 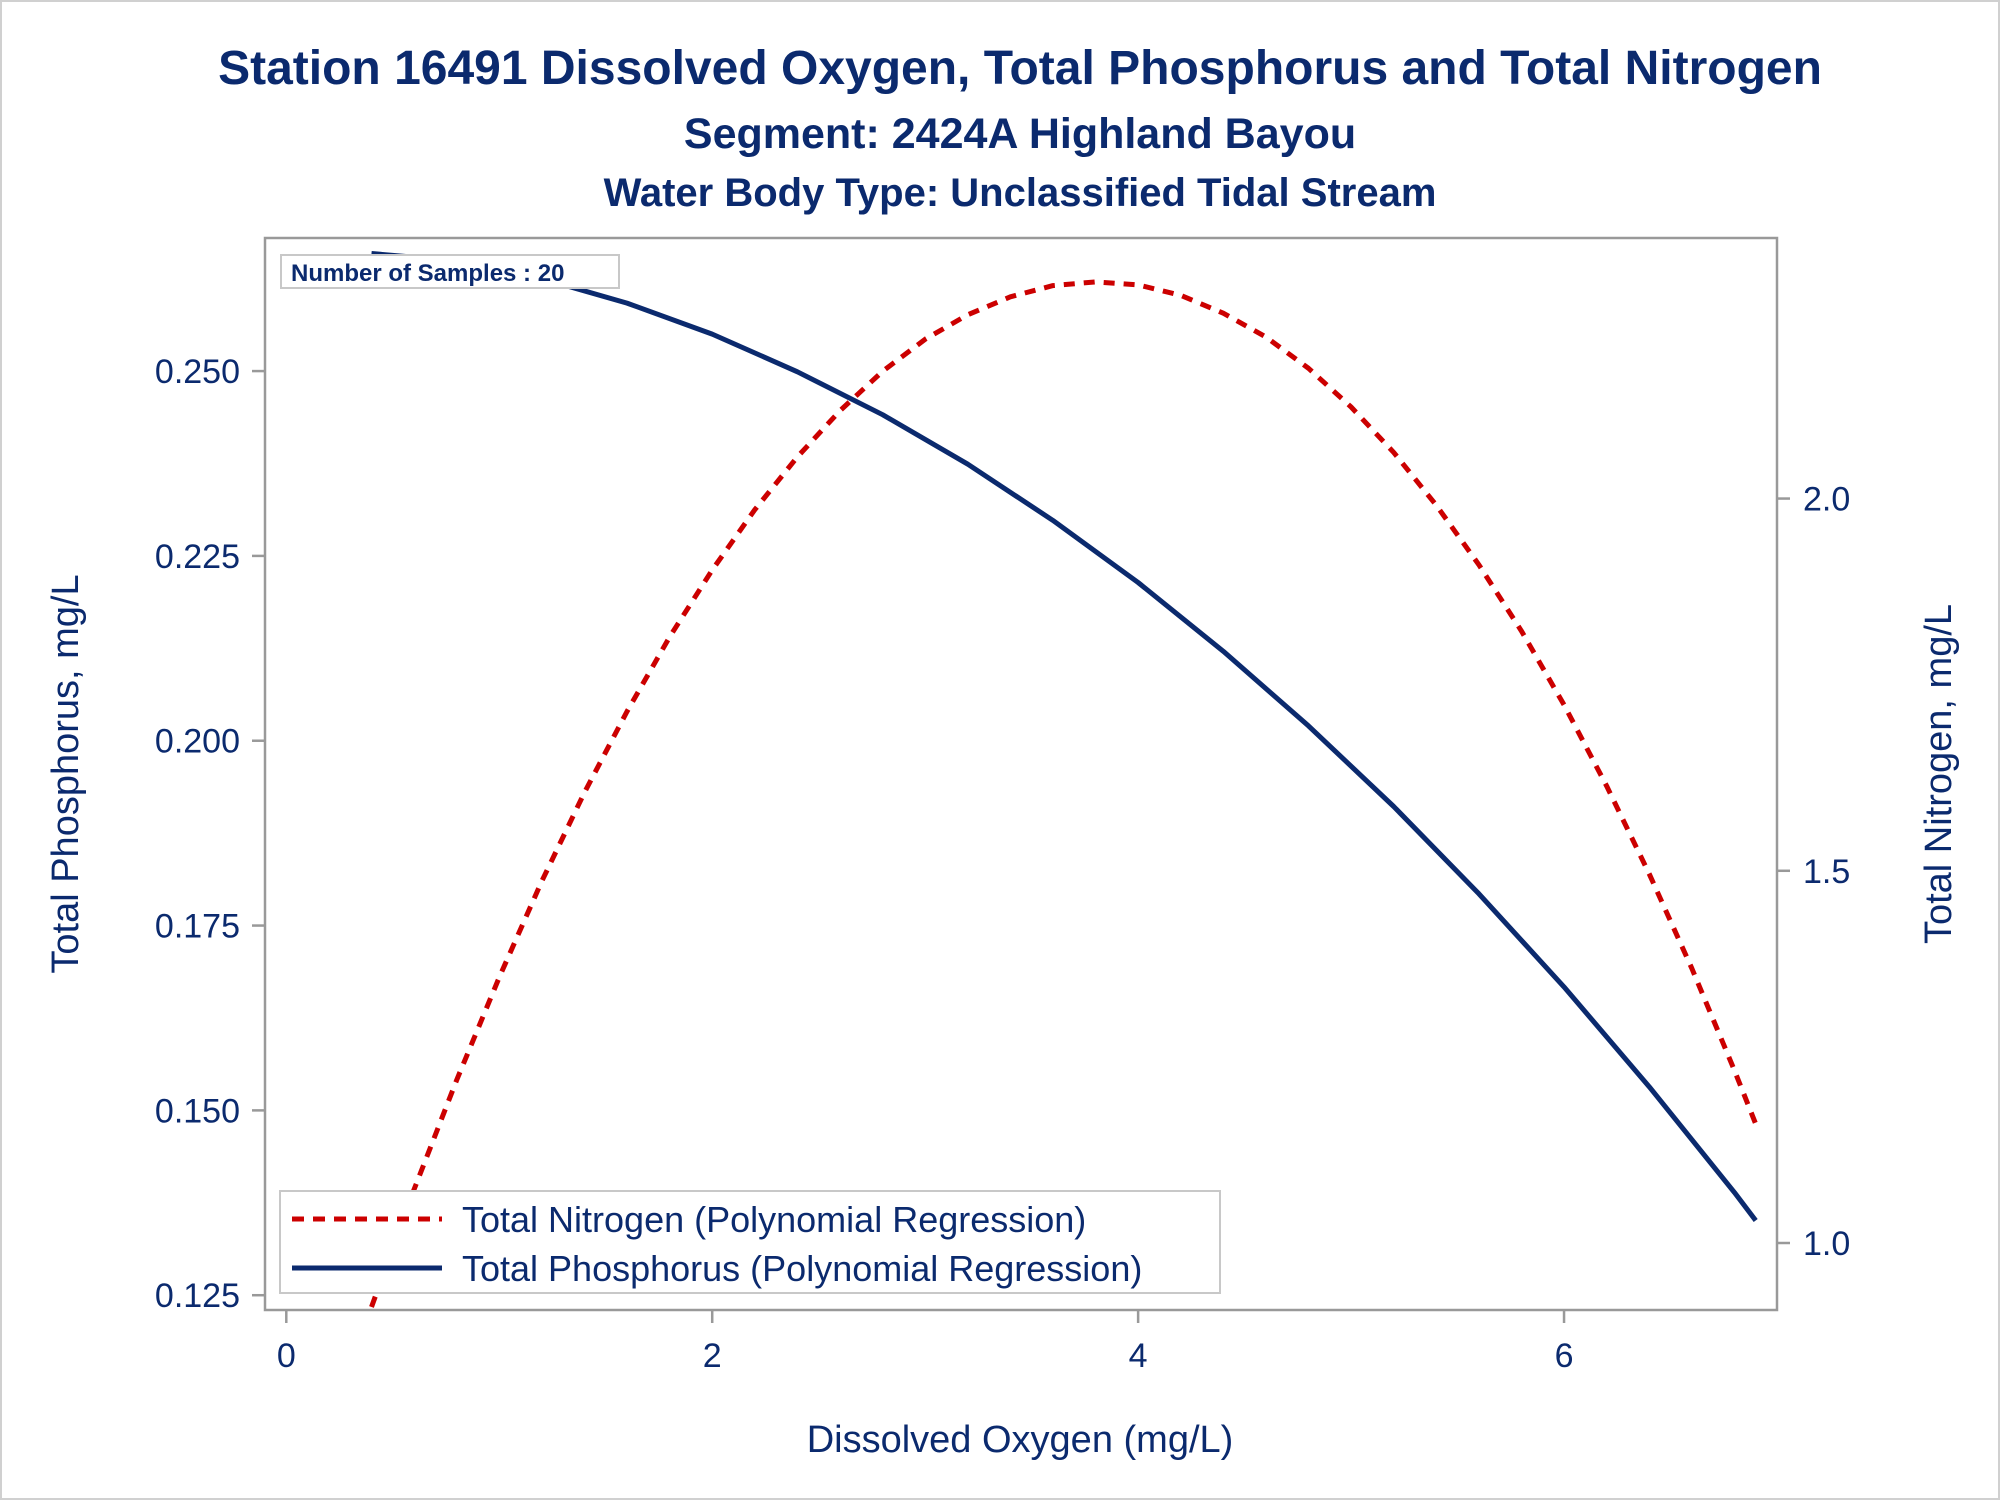 What do you see at coordinates (774, 1219) in the screenshot?
I see `legend-label-nitrogen: Total Nitrogen (Polynomial Regression)` at bounding box center [774, 1219].